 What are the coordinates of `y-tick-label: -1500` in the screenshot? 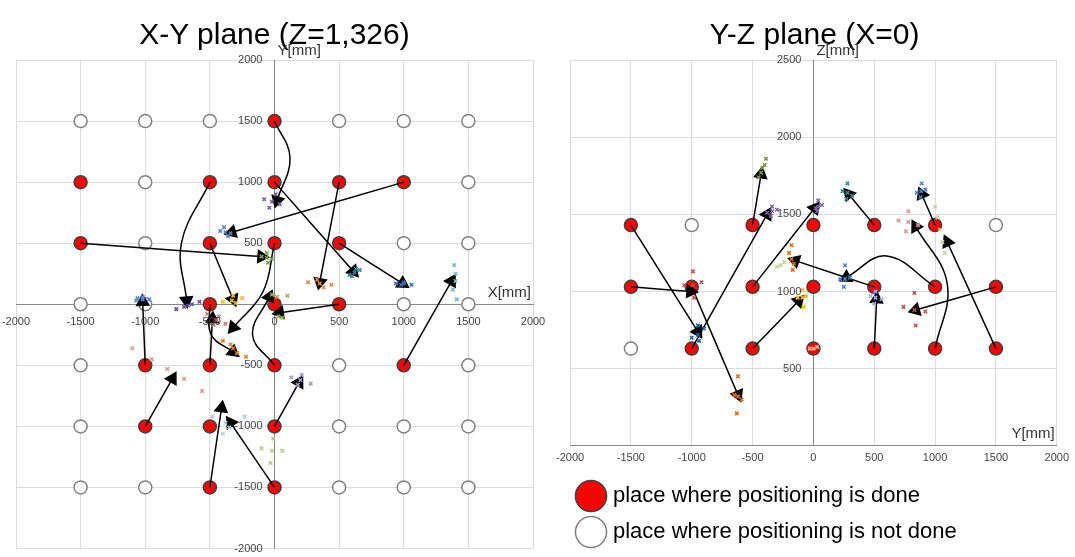 It's located at (248, 486).